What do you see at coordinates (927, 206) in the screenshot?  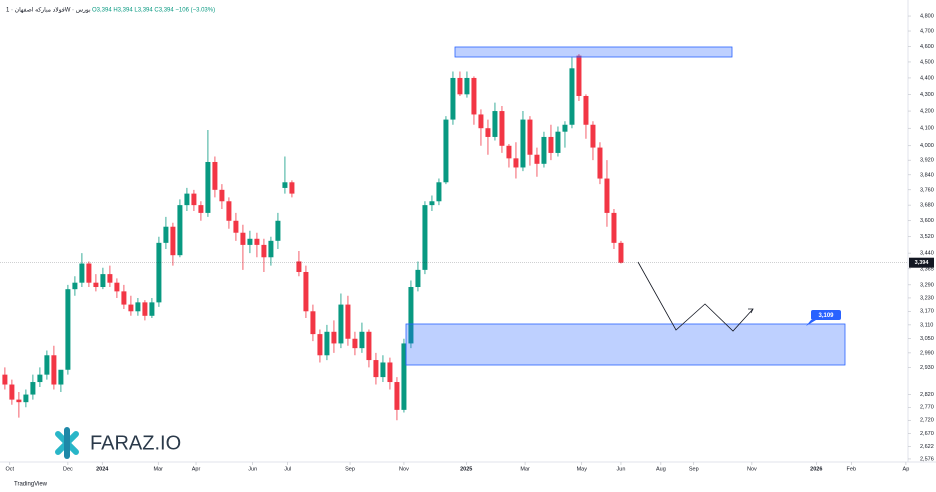 I see `y-tick-label: 3,680` at bounding box center [927, 206].